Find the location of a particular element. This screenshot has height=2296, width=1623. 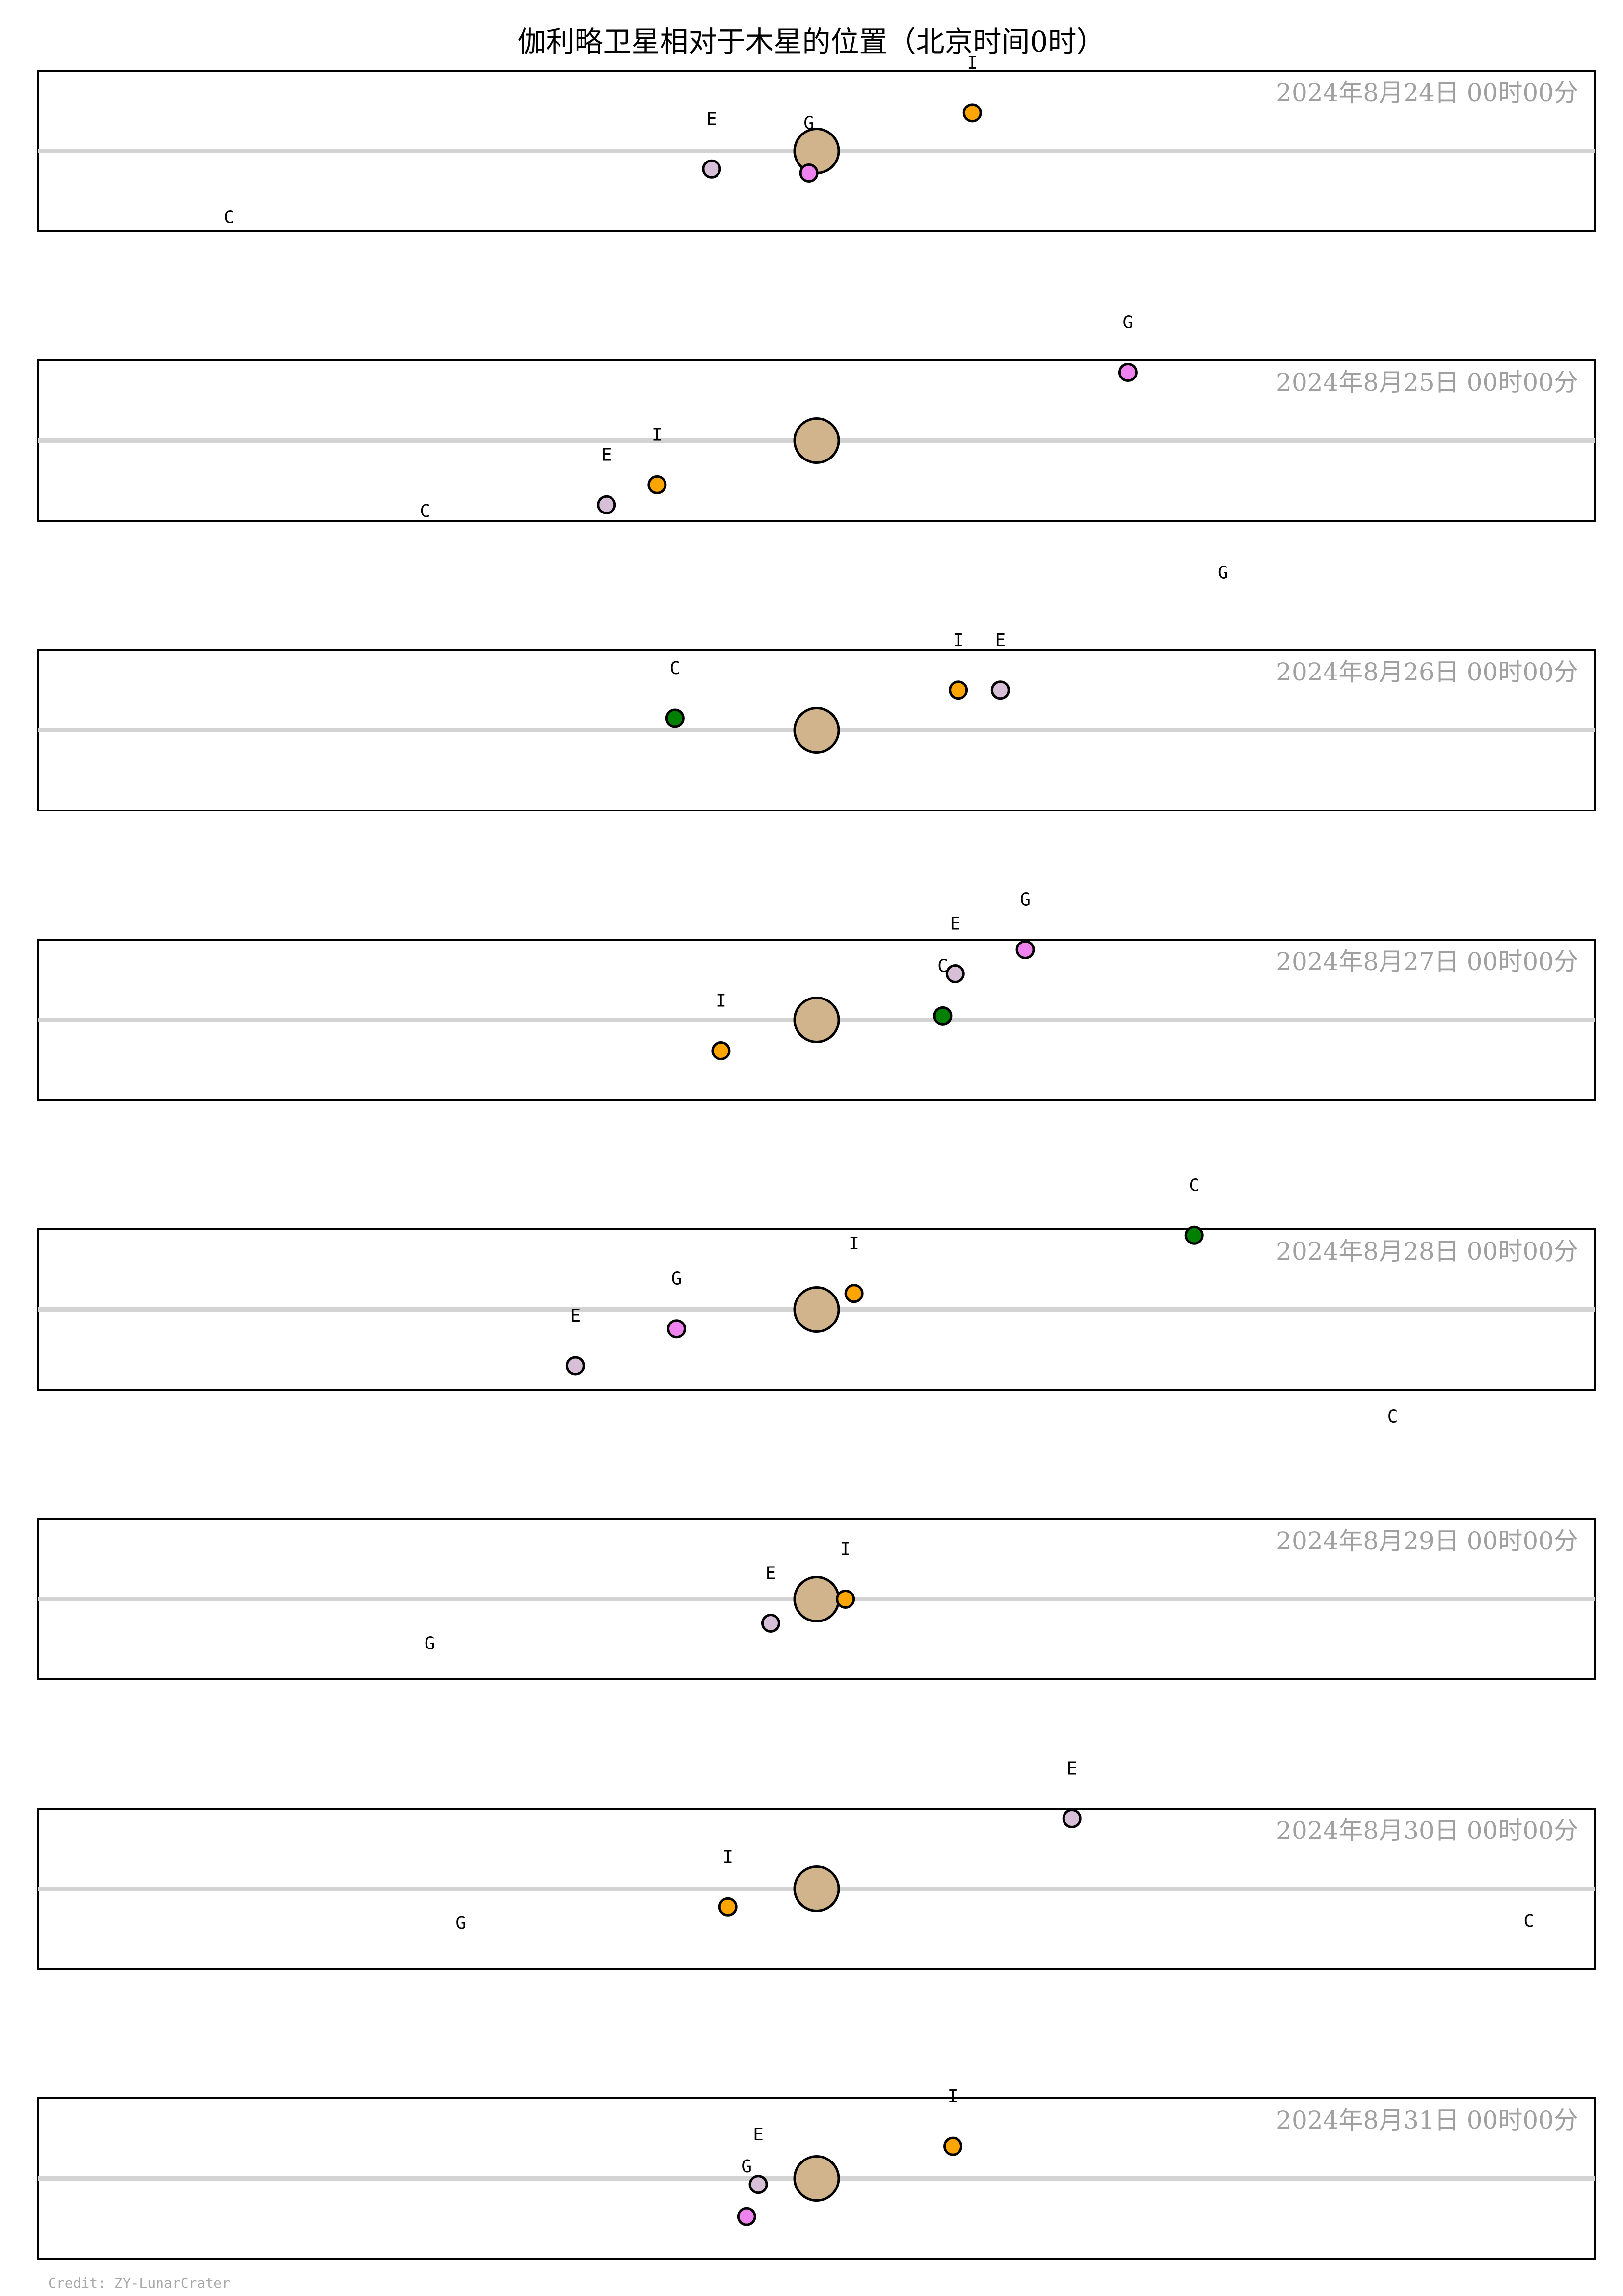

date-label: 2024年8月26日 00时00分 is located at coordinates (1427, 672).